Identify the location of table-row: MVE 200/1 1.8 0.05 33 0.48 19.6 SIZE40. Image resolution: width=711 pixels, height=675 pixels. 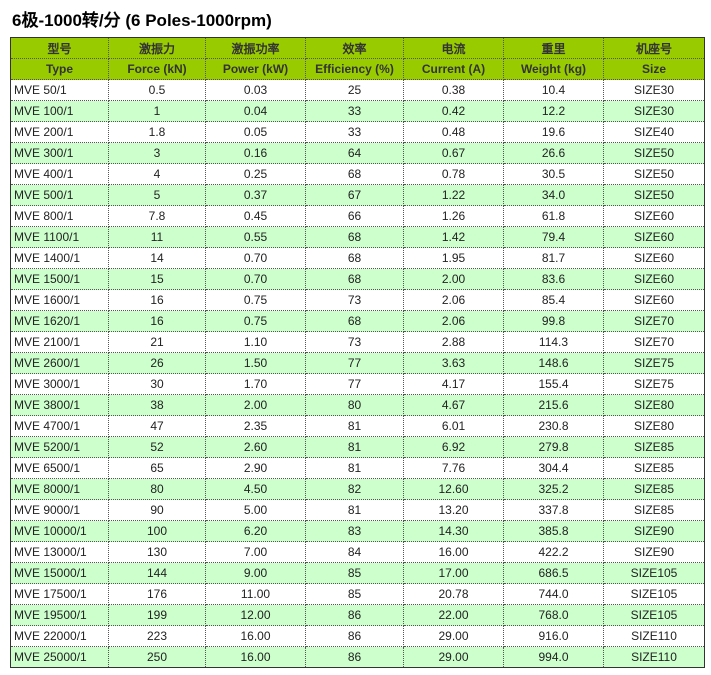
(357, 132).